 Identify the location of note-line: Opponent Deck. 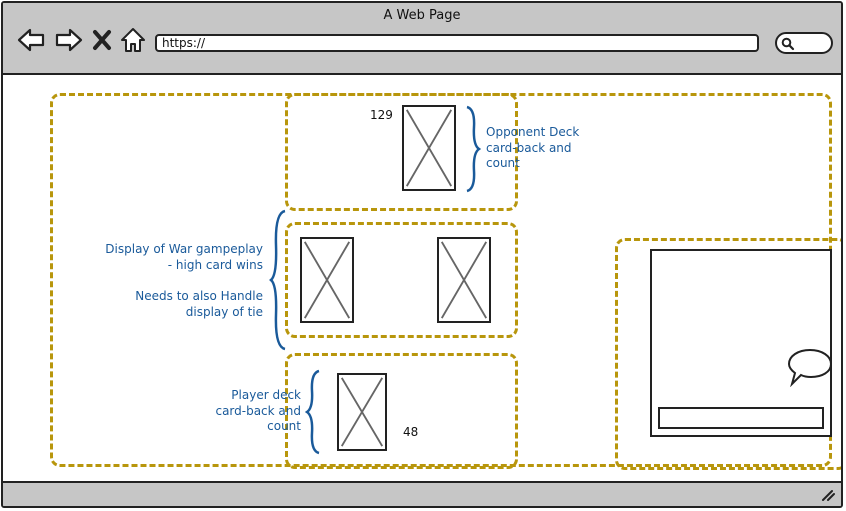
(533, 132).